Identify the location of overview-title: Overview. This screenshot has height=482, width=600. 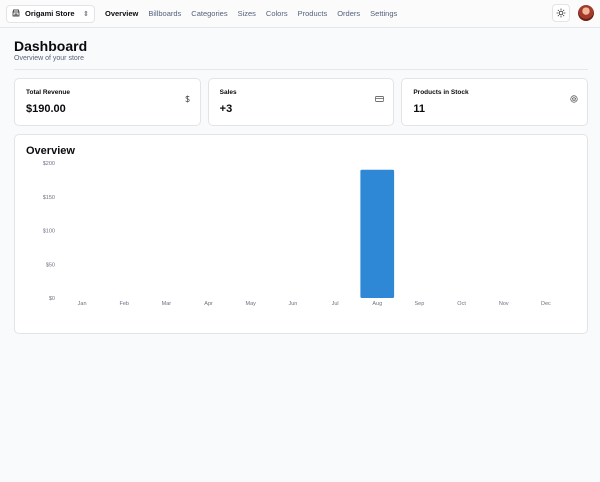
(50, 151).